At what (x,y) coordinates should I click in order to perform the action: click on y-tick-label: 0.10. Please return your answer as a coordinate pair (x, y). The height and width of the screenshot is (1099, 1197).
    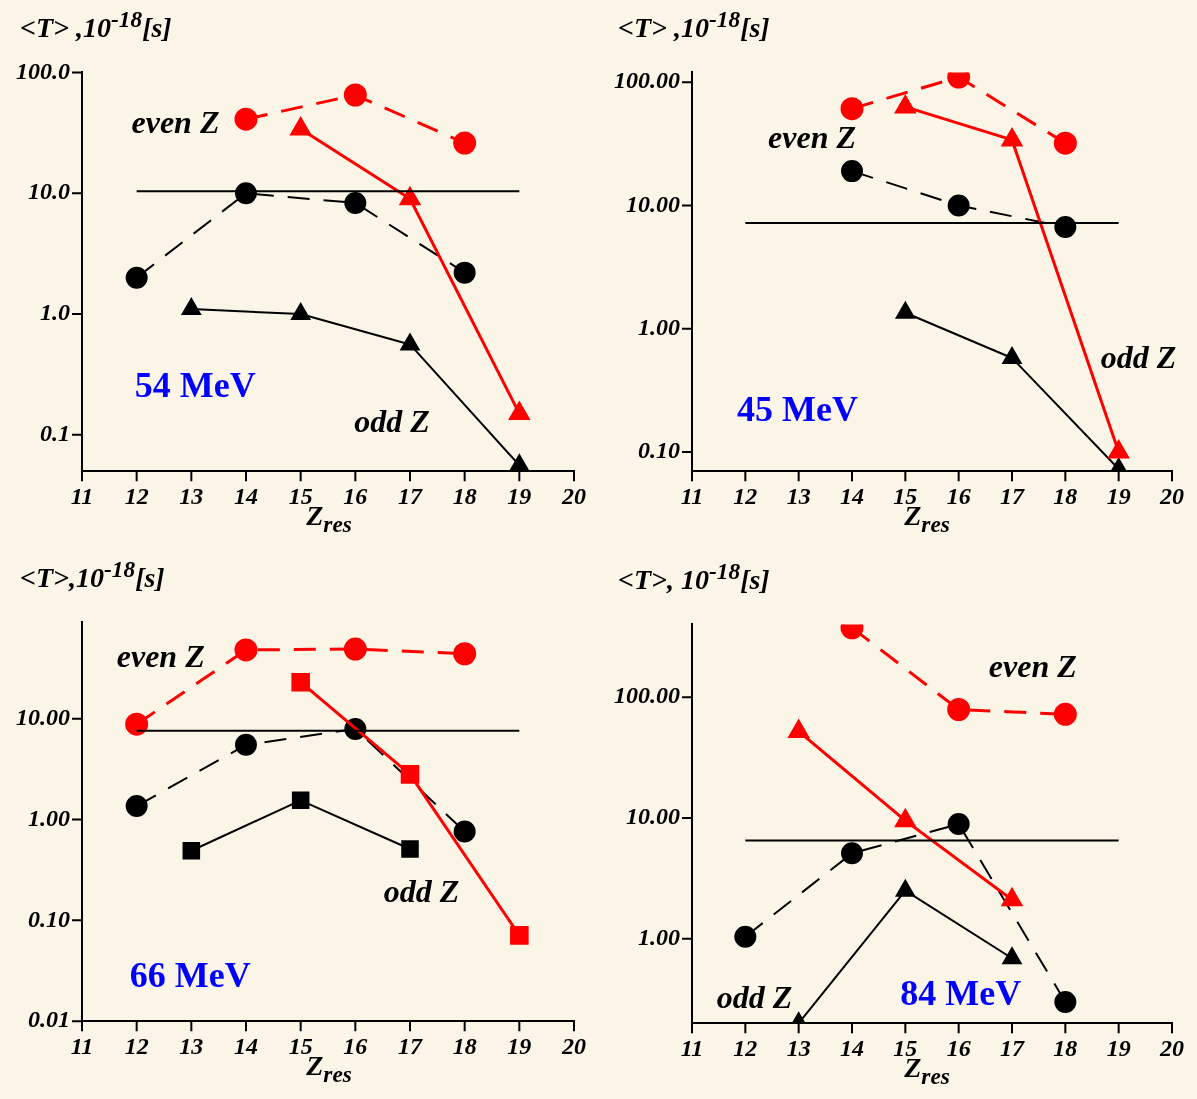
    Looking at the image, I should click on (49, 918).